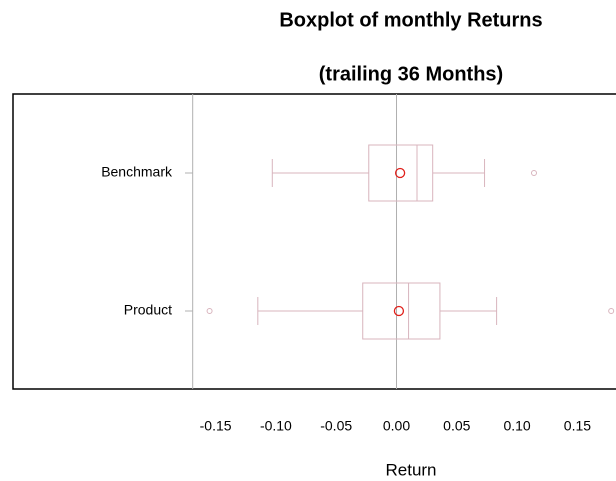 This screenshot has width=616, height=481. What do you see at coordinates (456, 426) in the screenshot?
I see `x-tick-label: 0.05` at bounding box center [456, 426].